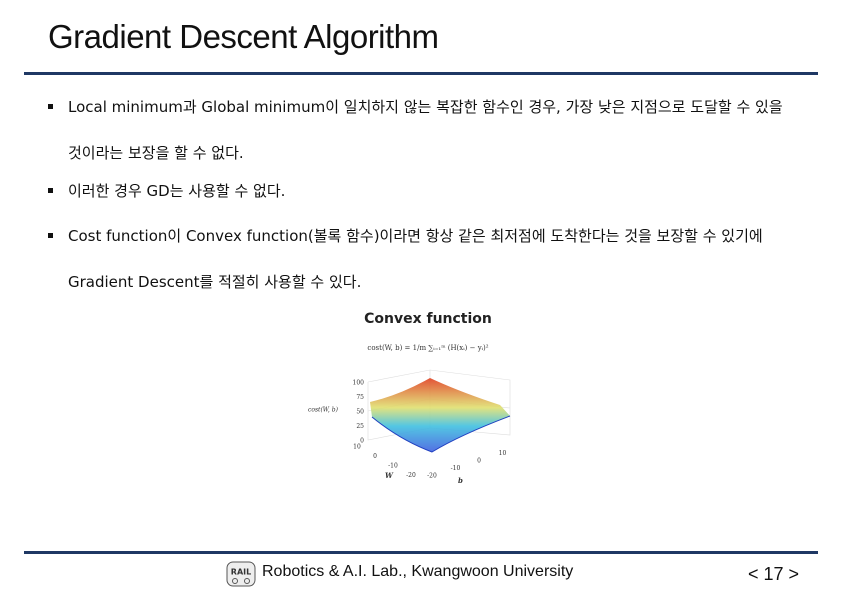 The image size is (842, 595). What do you see at coordinates (460, 480) in the screenshot?
I see `b-label: b` at bounding box center [460, 480].